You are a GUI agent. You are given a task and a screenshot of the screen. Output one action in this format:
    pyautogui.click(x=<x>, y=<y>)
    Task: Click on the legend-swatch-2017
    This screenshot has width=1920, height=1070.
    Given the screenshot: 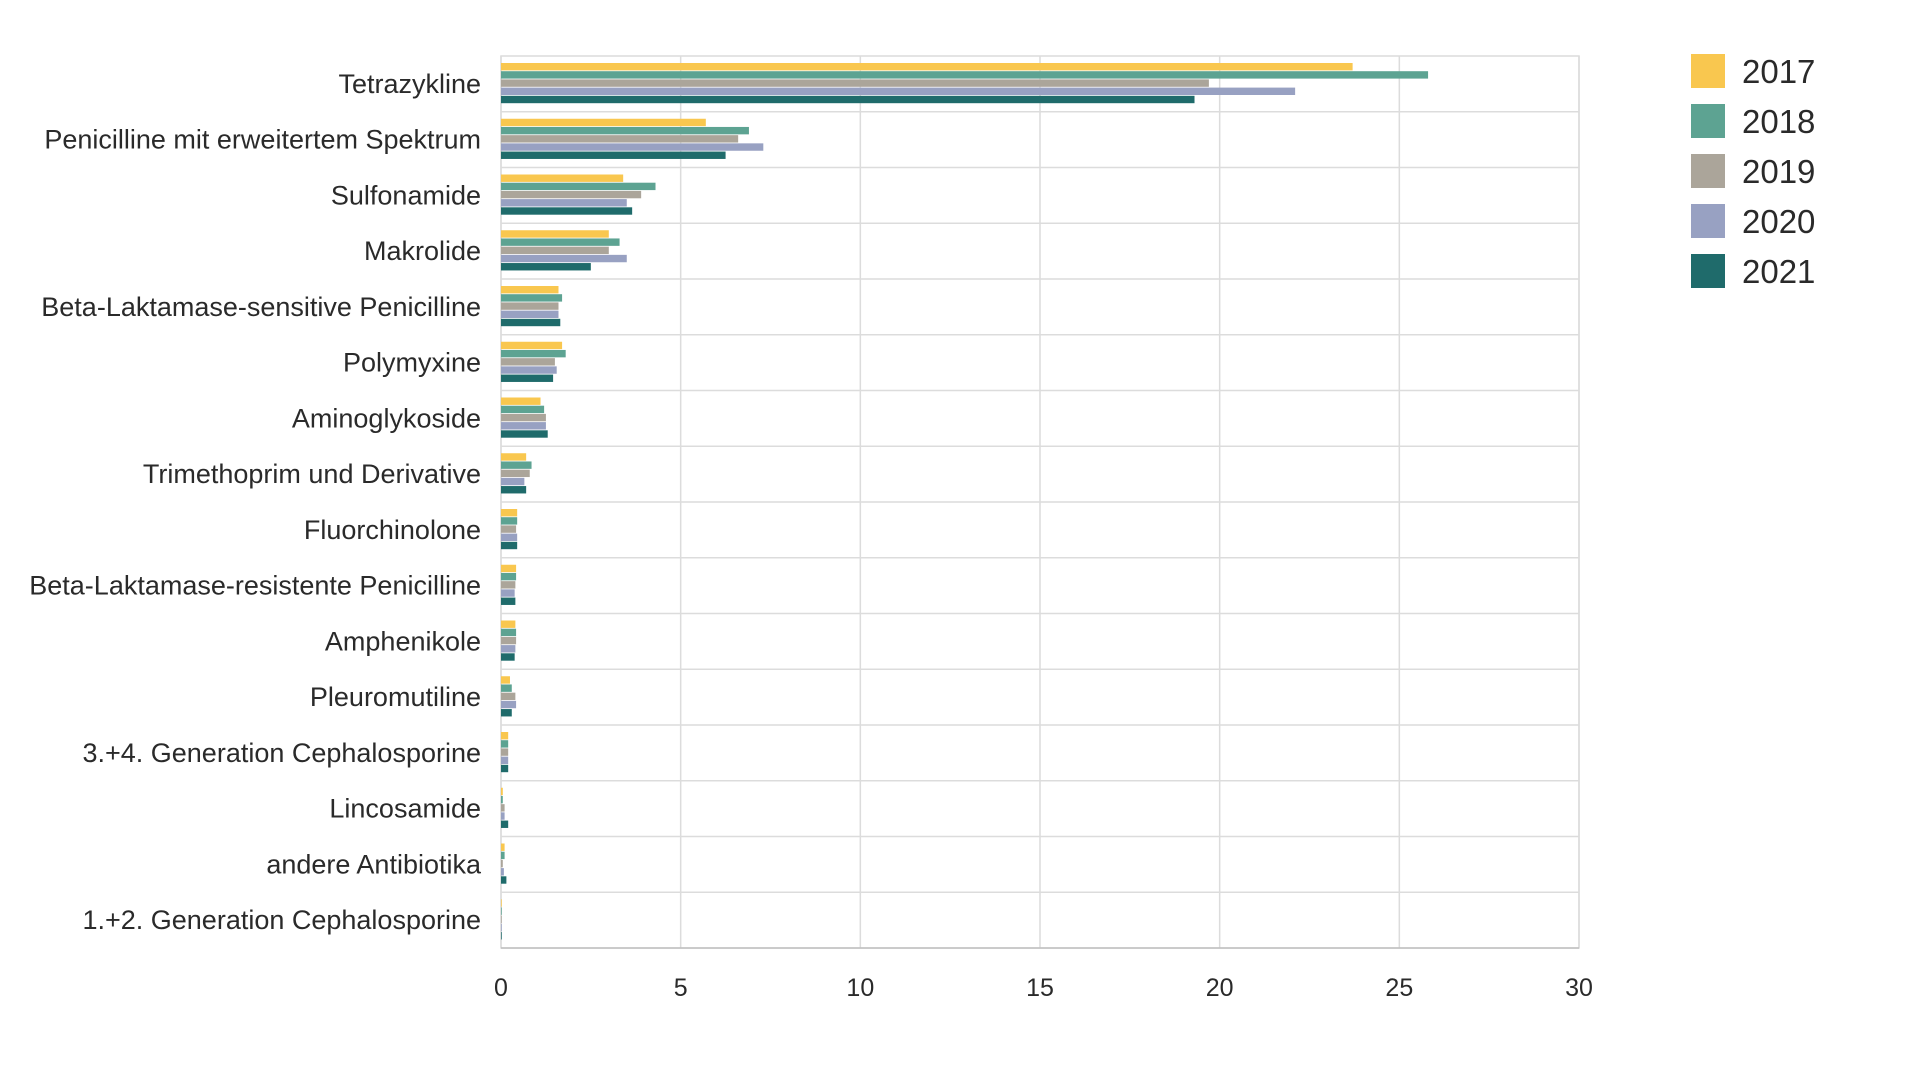 What is the action you would take?
    pyautogui.click(x=1708, y=71)
    